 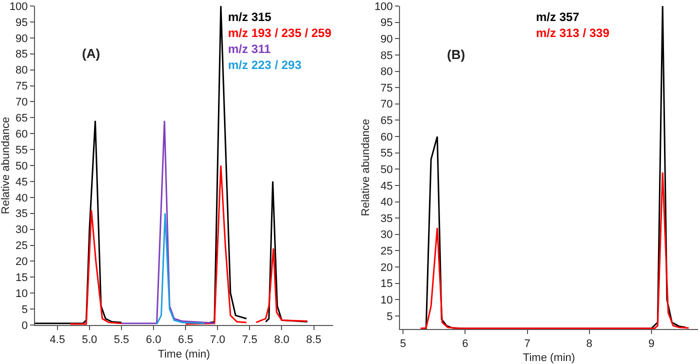 I want to click on y-tick-label: 0, so click(x=25, y=326).